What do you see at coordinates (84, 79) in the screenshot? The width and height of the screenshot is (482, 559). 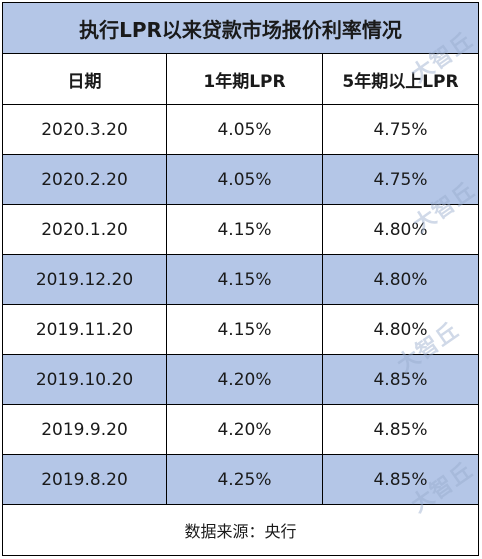 I see `column-header-date: 日期` at bounding box center [84, 79].